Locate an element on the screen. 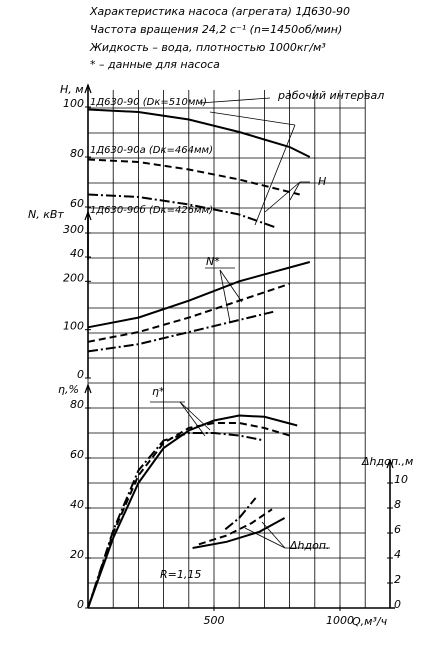 This screenshot has height=657, width=427. annotation: N* is located at coordinates (213, 261).